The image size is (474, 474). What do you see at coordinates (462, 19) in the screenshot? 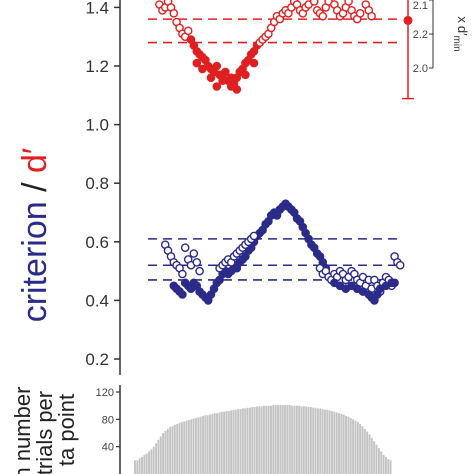
I see `inset-title-top: x` at bounding box center [462, 19].